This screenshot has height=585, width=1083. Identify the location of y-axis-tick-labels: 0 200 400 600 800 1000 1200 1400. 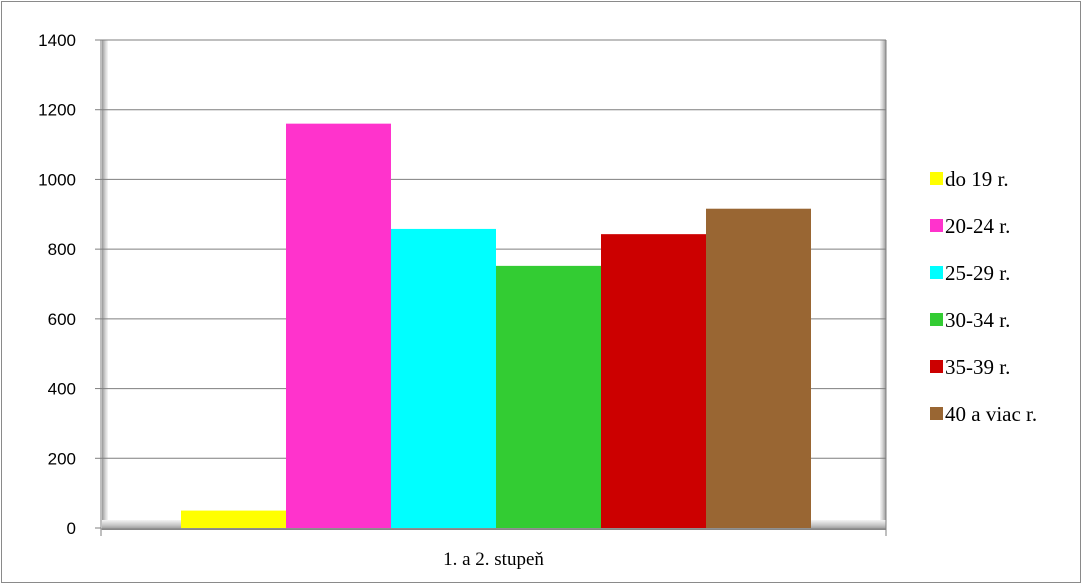
(57, 284).